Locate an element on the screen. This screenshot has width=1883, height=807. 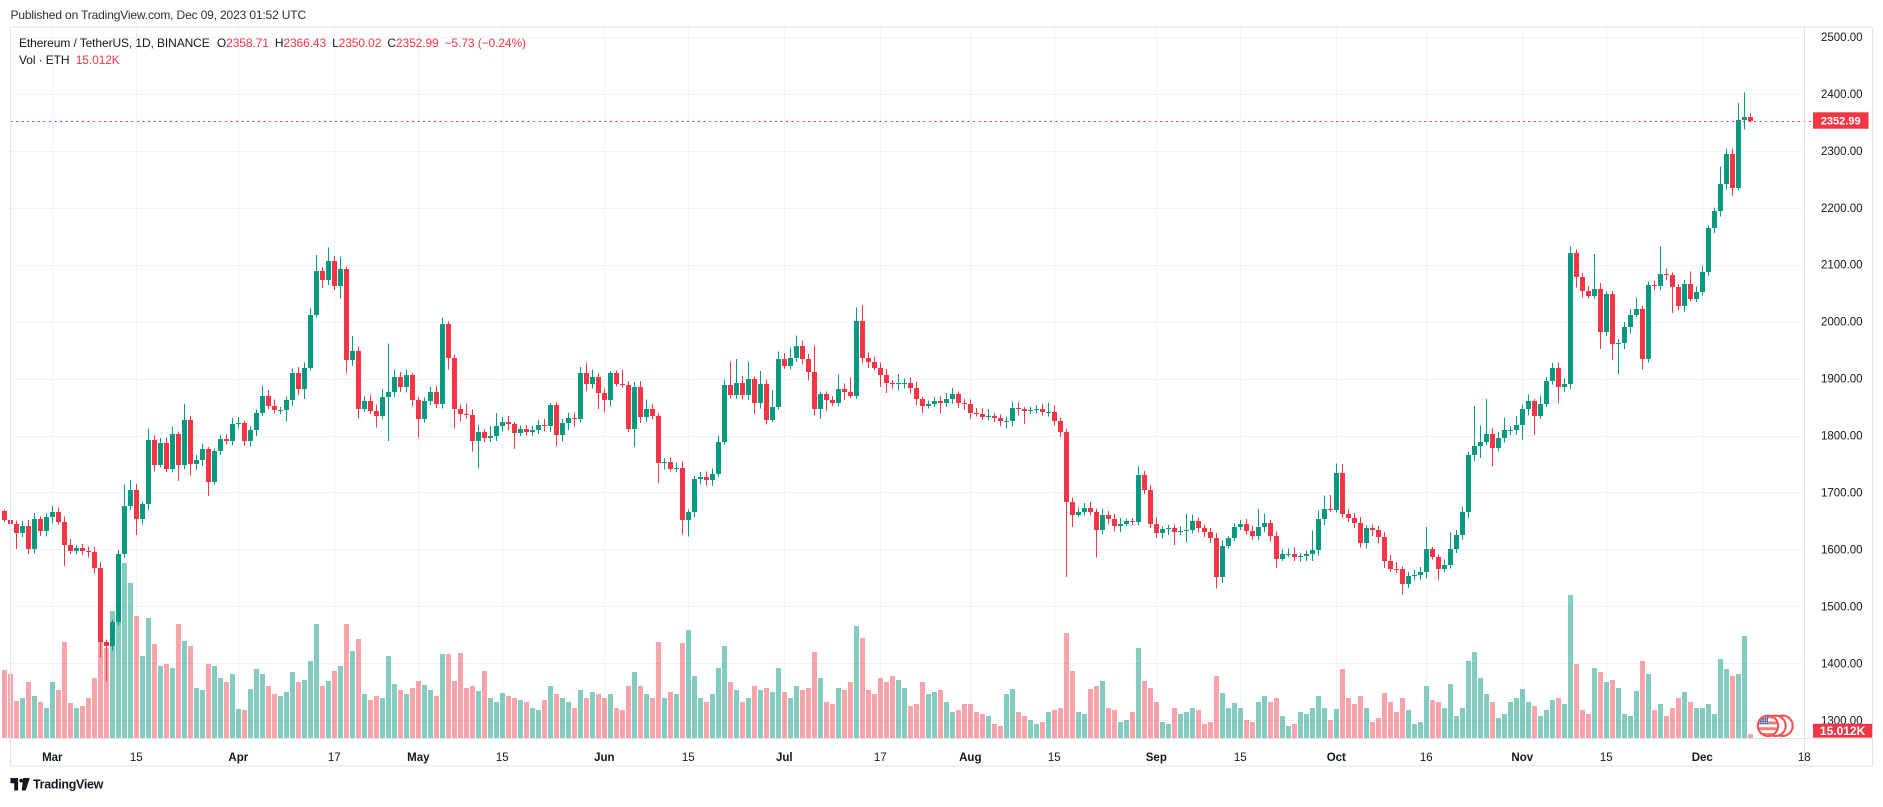
svg-text: TradingView is located at coordinates (68, 785).